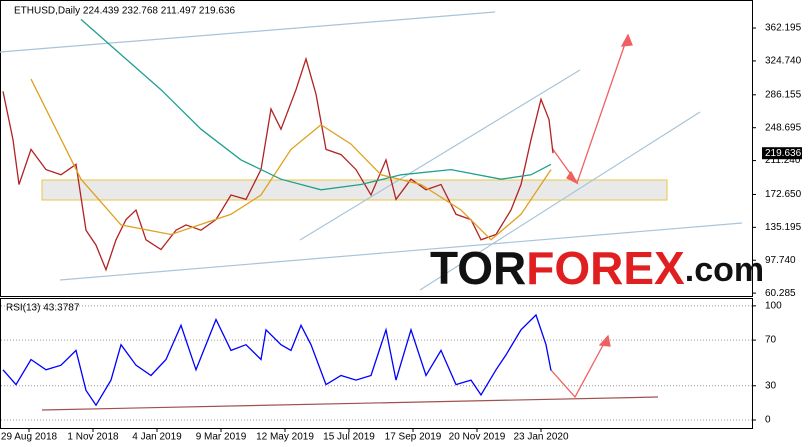  I want to click on x-tick-label: 12 May 2019, so click(285, 437).